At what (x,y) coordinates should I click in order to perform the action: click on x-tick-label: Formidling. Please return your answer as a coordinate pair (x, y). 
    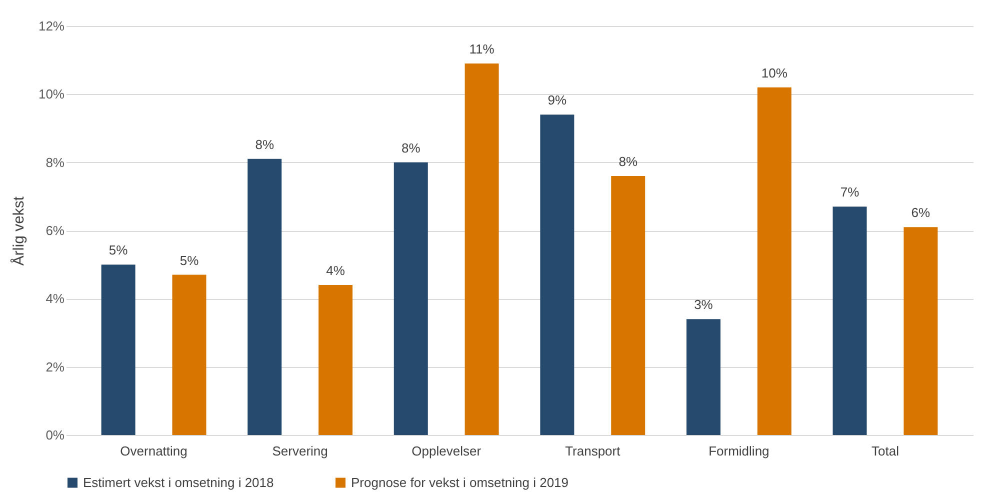
    Looking at the image, I should click on (739, 451).